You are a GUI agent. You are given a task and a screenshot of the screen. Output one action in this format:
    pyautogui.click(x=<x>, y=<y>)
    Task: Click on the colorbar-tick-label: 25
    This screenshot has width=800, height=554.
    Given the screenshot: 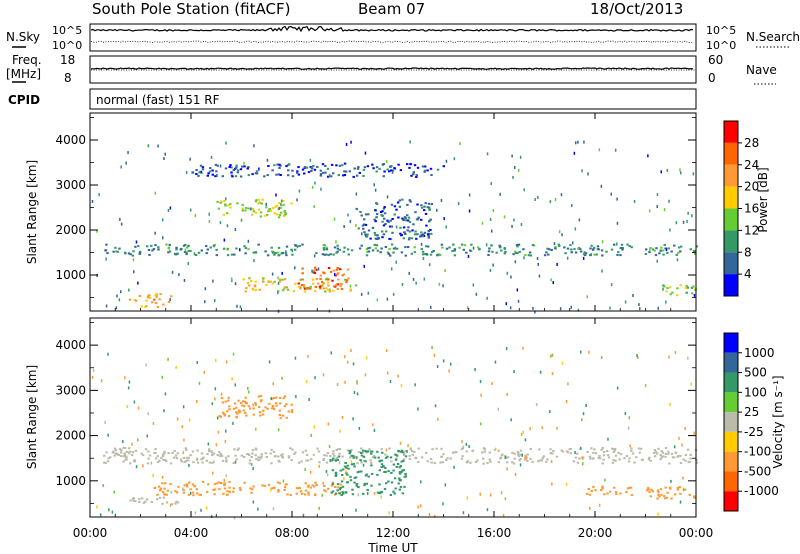 What is the action you would take?
    pyautogui.click(x=751, y=412)
    